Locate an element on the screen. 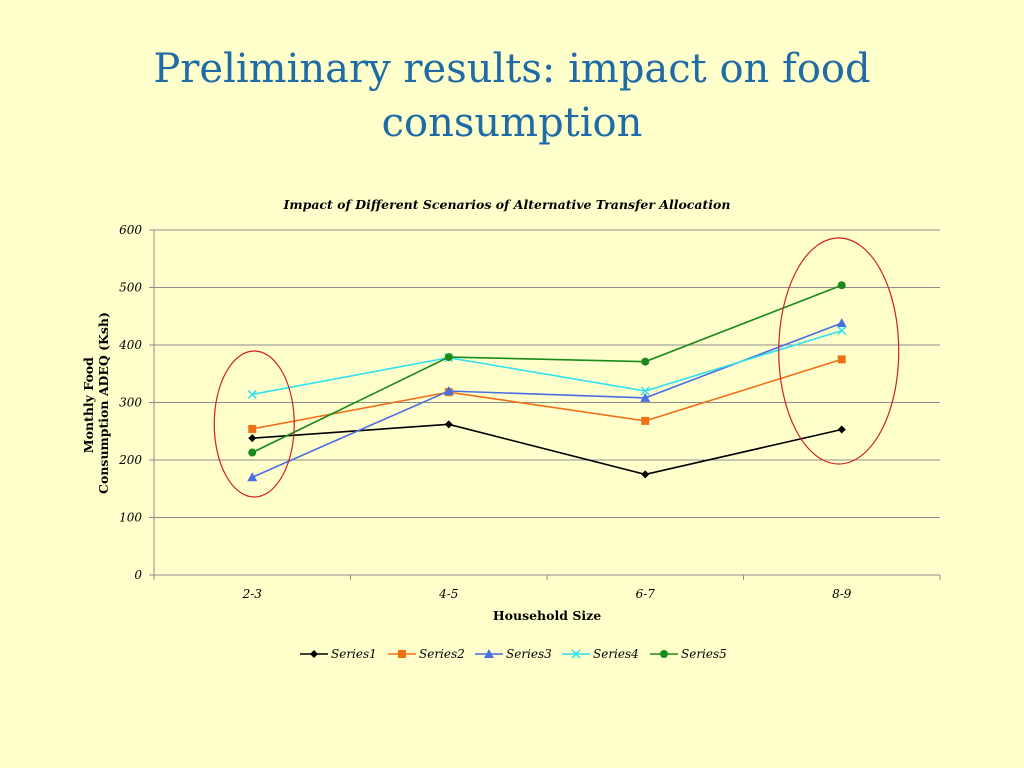 This screenshot has width=1024, height=768. x-axis-title: Household Size is located at coordinates (547, 615).